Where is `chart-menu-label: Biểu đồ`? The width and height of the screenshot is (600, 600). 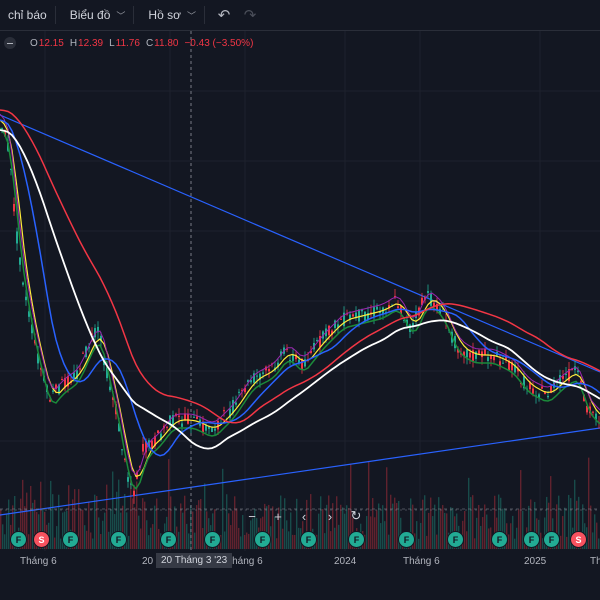
chart-menu-label: Biểu đồ is located at coordinates (90, 15).